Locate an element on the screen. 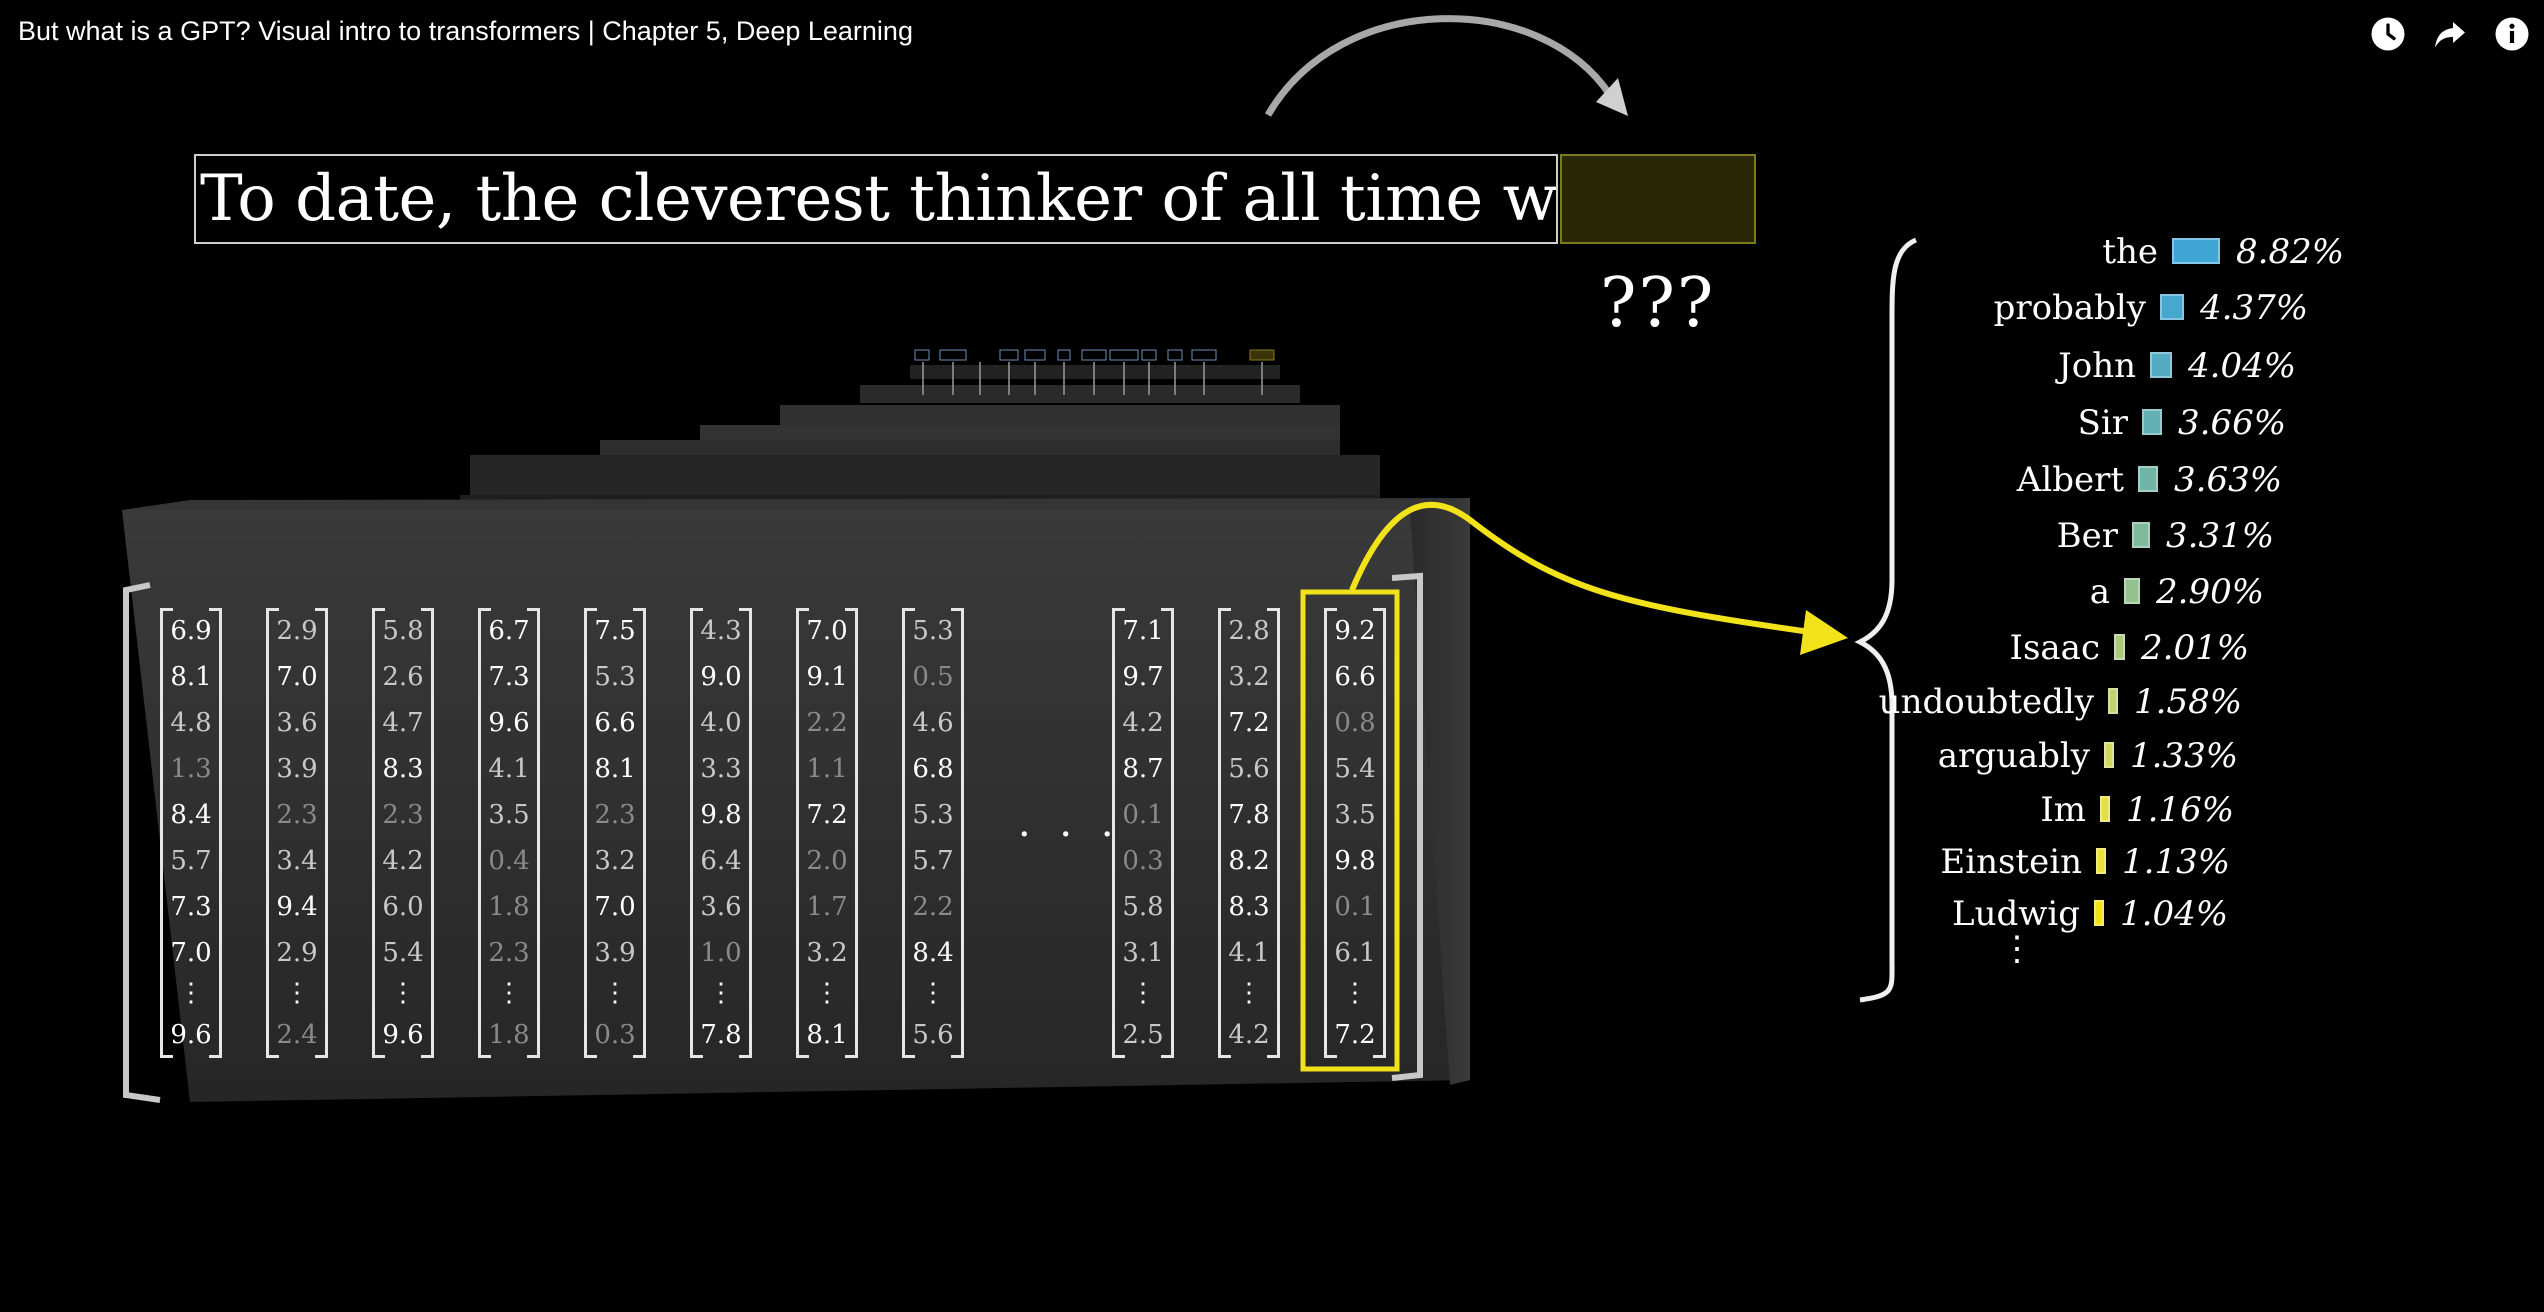  next-token-box is located at coordinates (1658, 199).